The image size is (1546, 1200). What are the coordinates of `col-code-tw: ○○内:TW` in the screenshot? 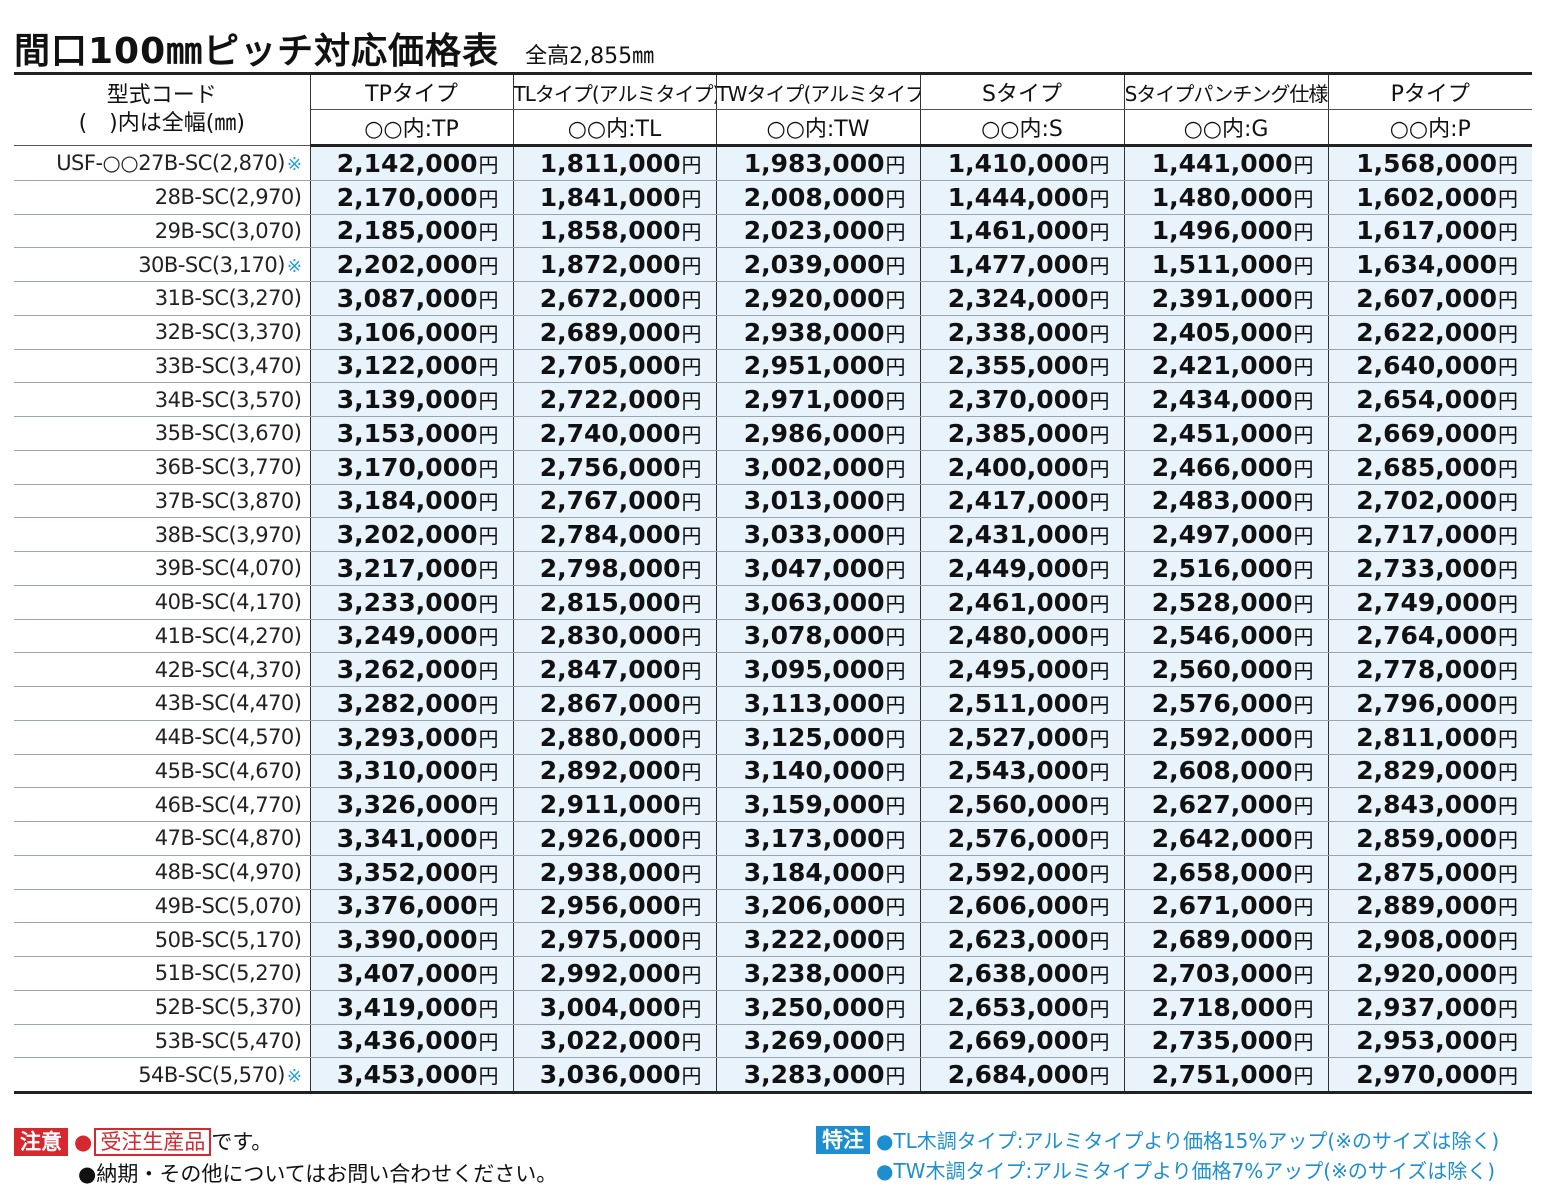 It's located at (817, 128).